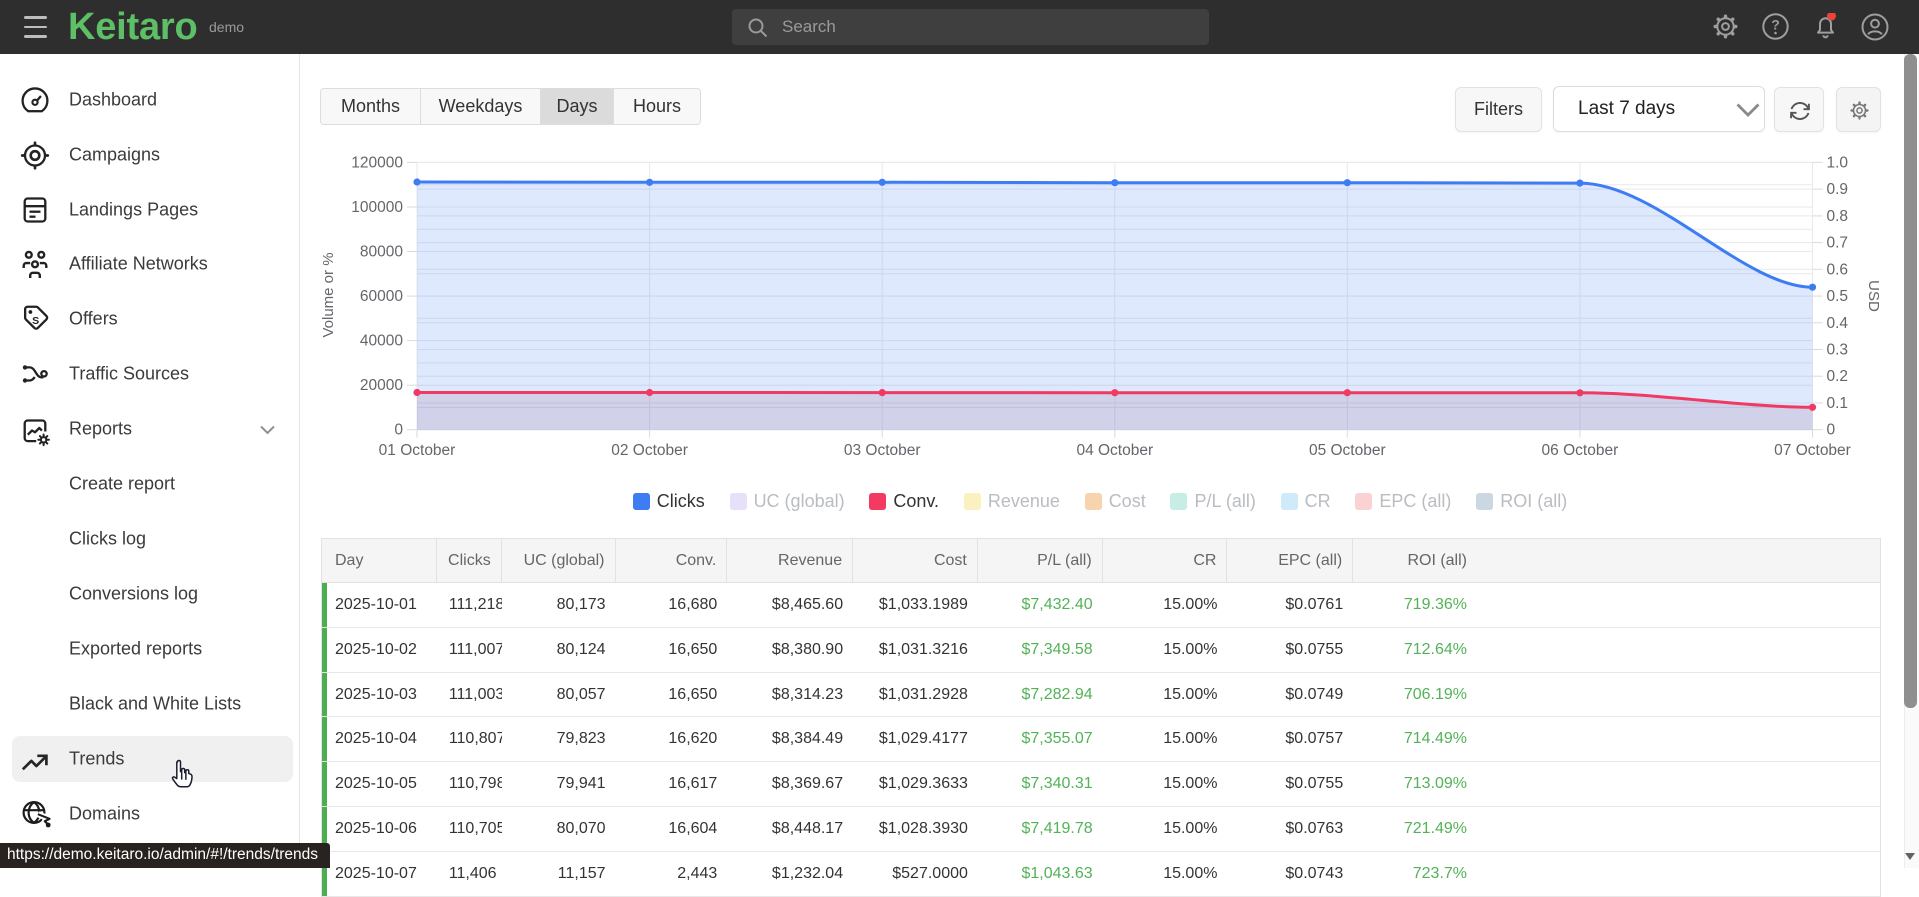 The image size is (1919, 897). What do you see at coordinates (1580, 450) in the screenshot?
I see `svg-text: 06 October` at bounding box center [1580, 450].